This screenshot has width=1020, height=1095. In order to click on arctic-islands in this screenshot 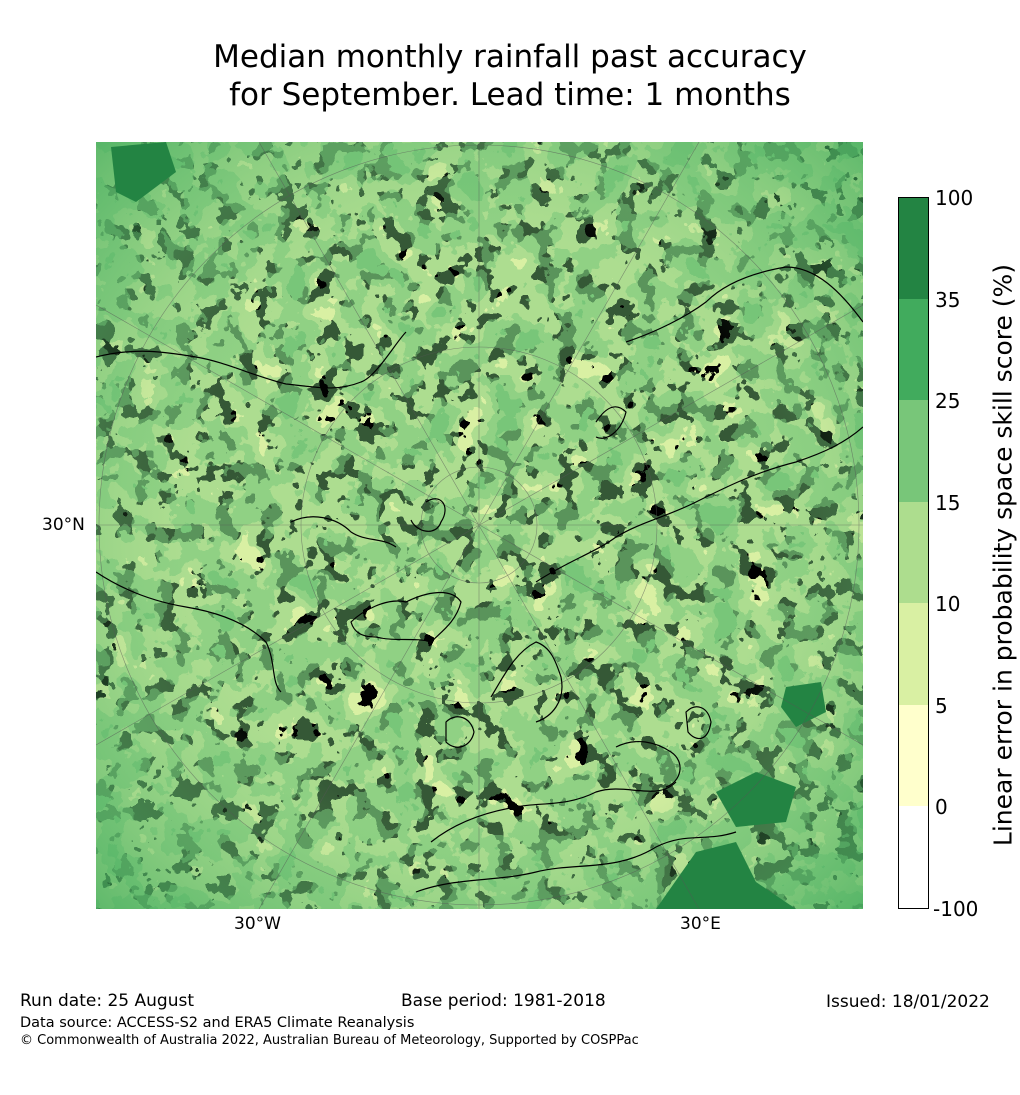, I will do `click(428, 515)`.